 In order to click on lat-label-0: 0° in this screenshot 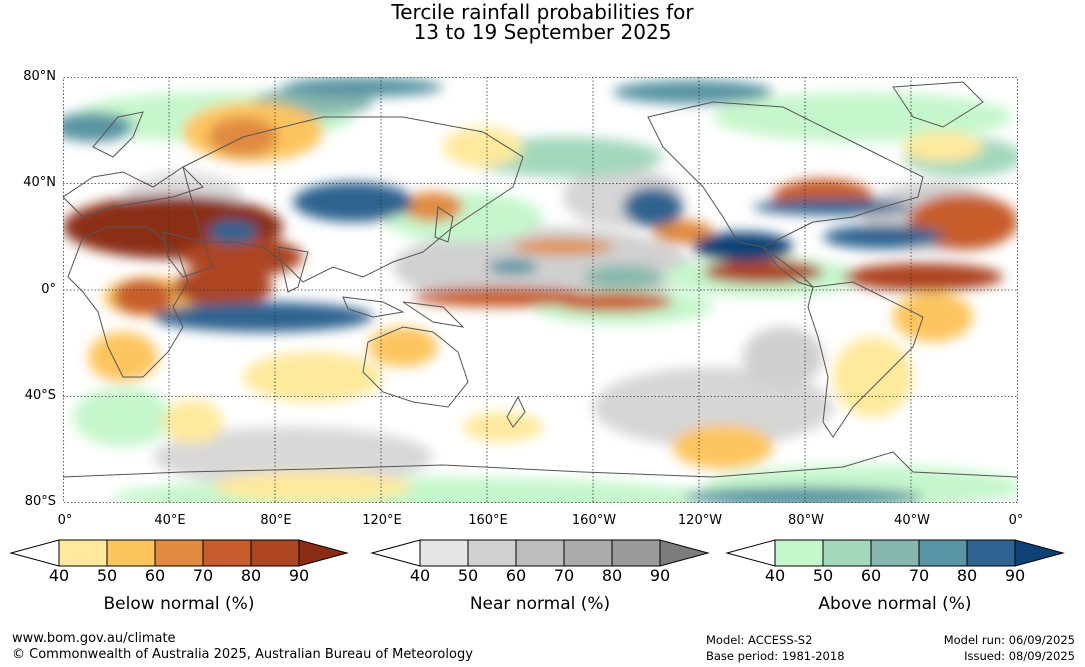, I will do `click(48, 289)`.